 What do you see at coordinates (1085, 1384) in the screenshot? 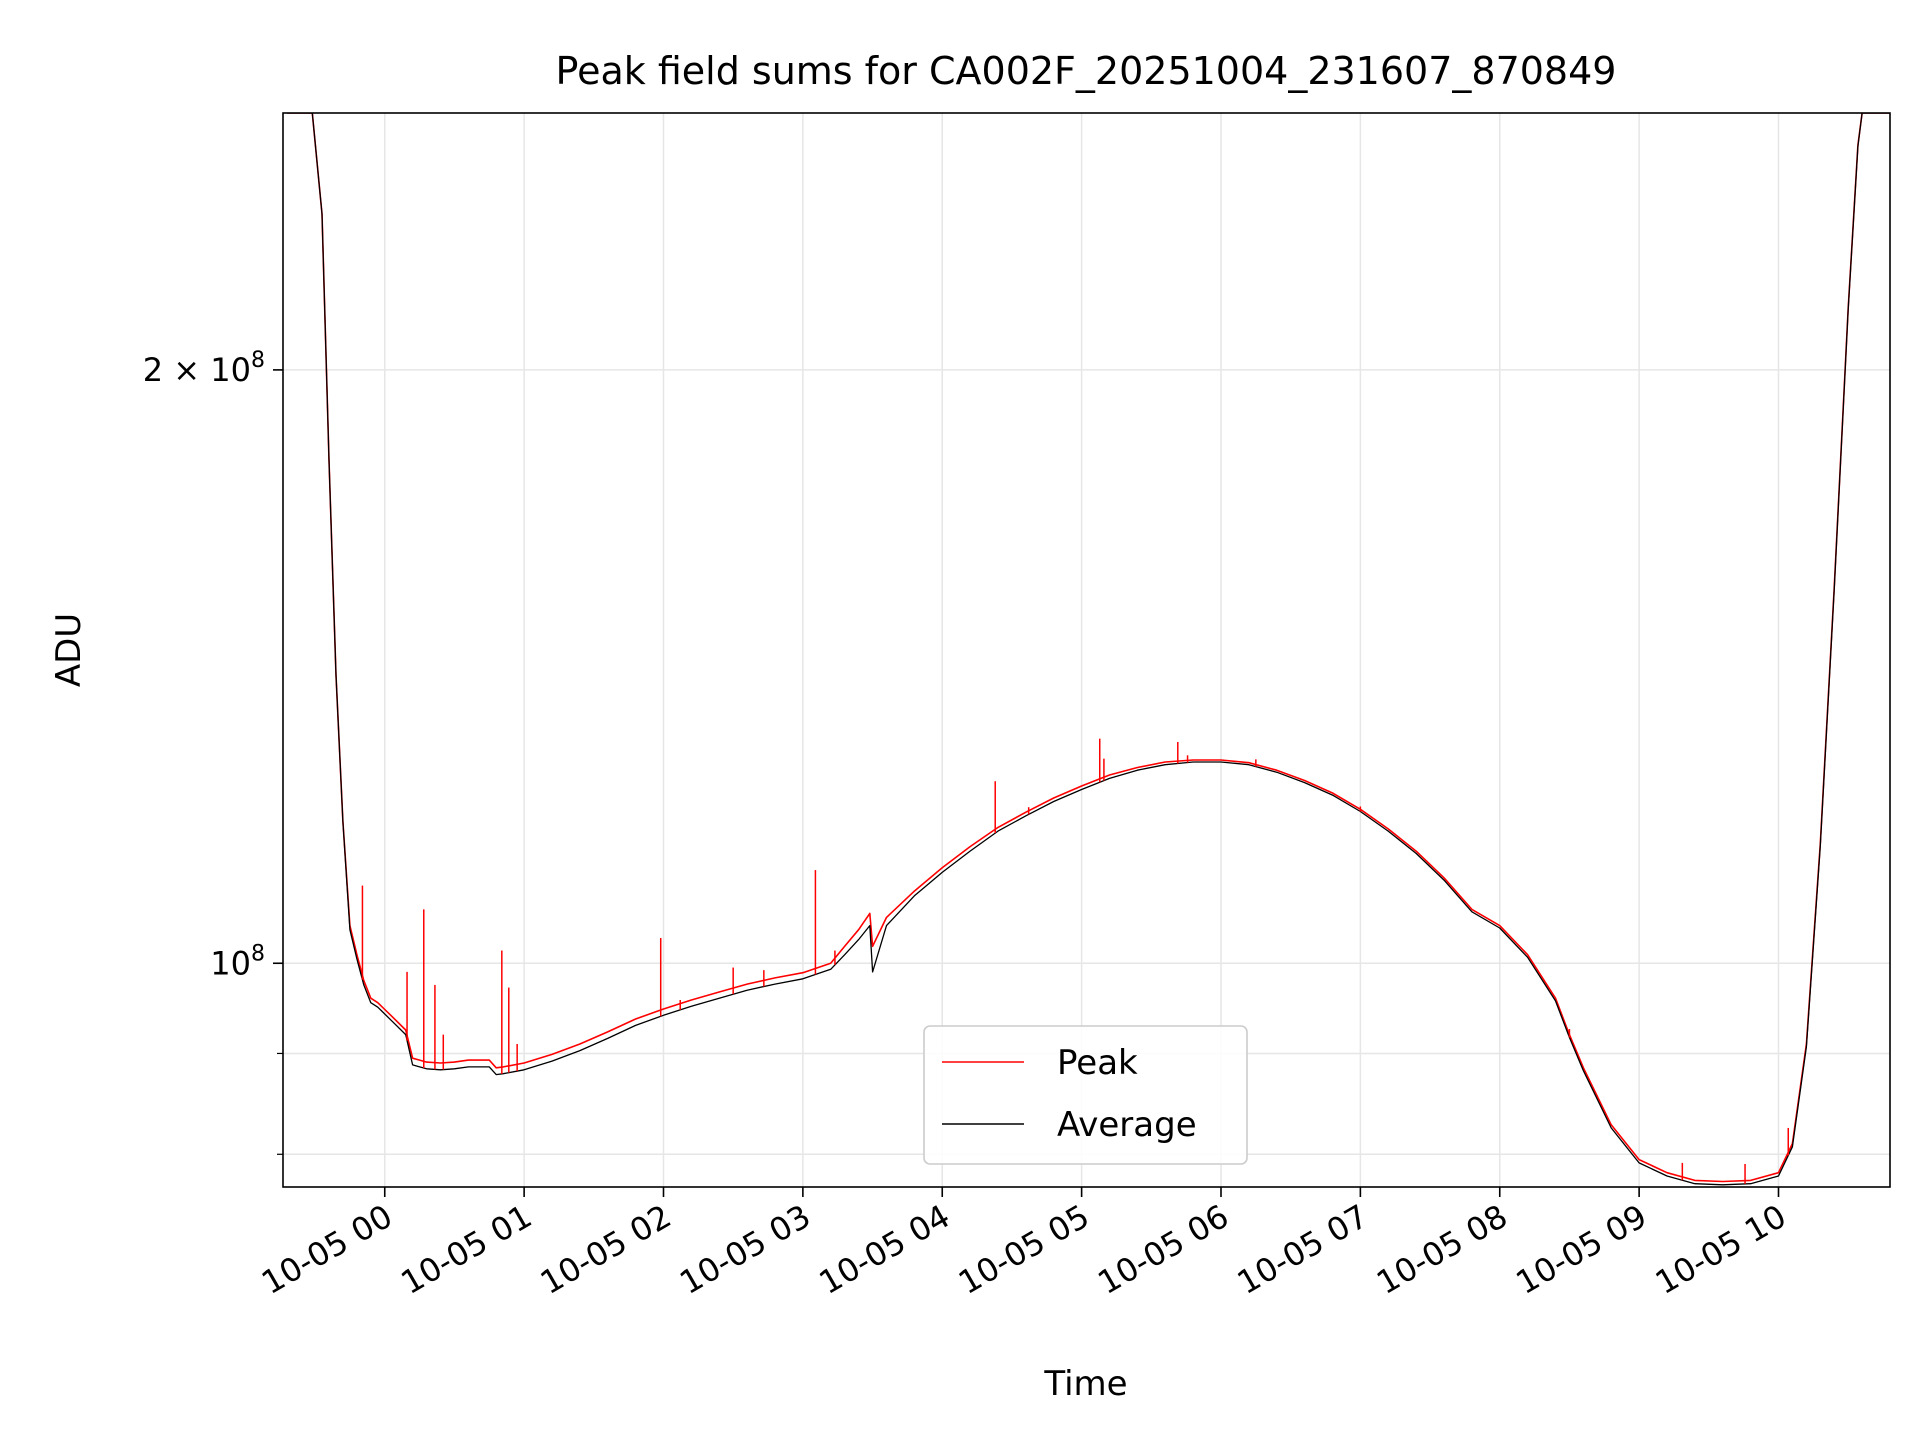
I see `x-axis-label: Time` at bounding box center [1085, 1384].